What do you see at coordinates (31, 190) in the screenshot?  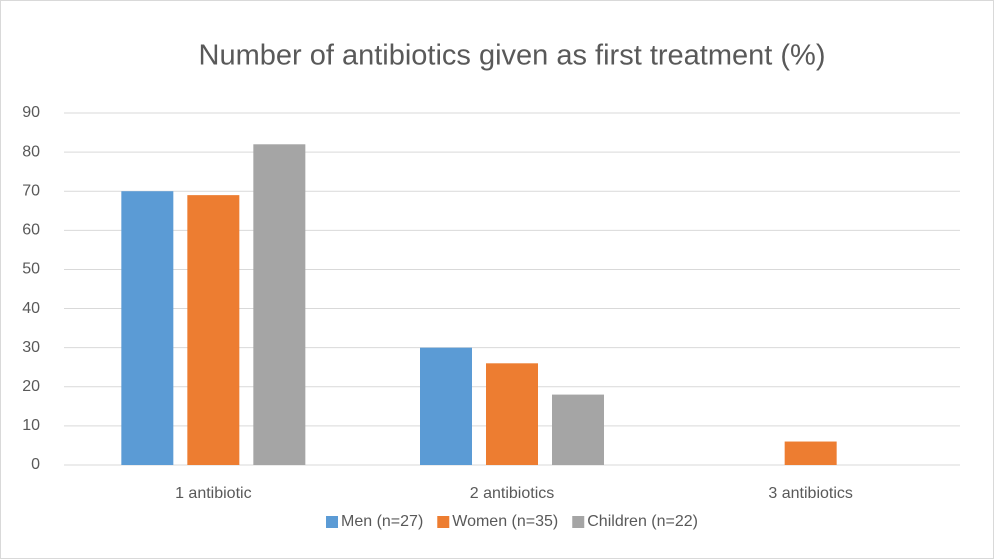 I see `y-tick-label: 70` at bounding box center [31, 190].